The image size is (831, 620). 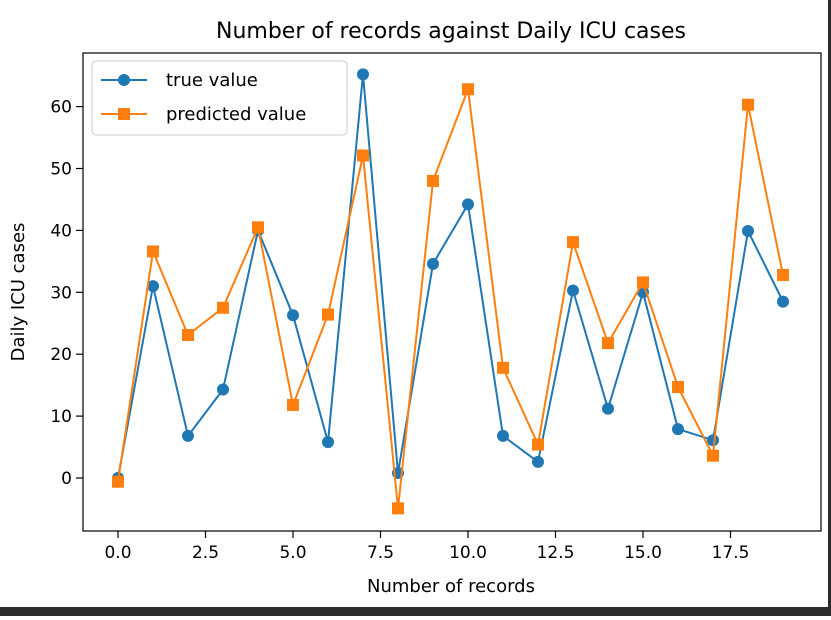 What do you see at coordinates (61, 355) in the screenshot?
I see `y-tick-label: 20` at bounding box center [61, 355].